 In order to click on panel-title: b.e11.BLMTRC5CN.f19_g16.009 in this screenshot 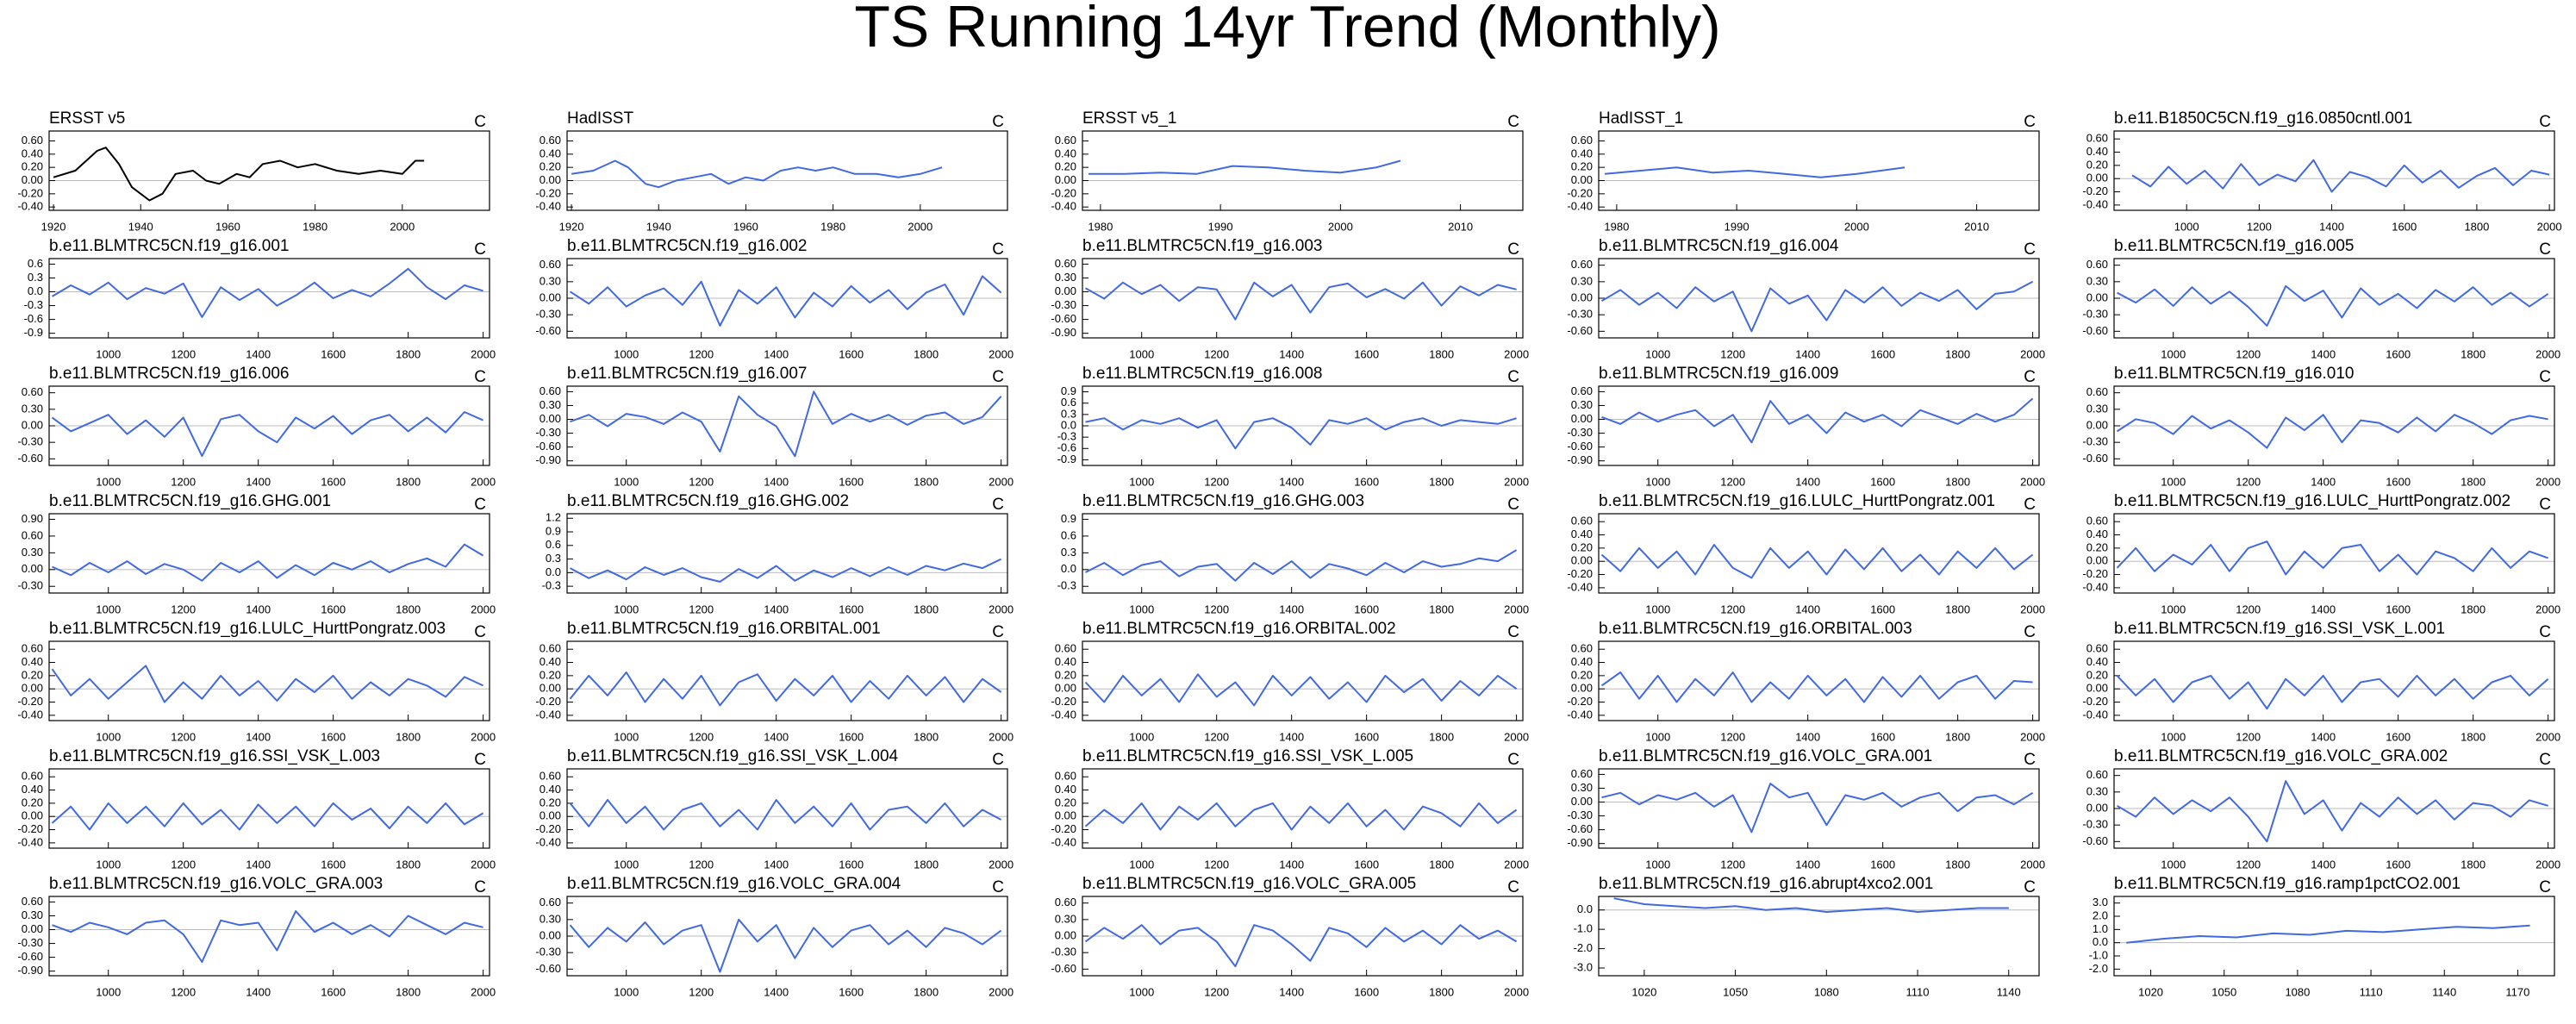, I will do `click(1718, 374)`.